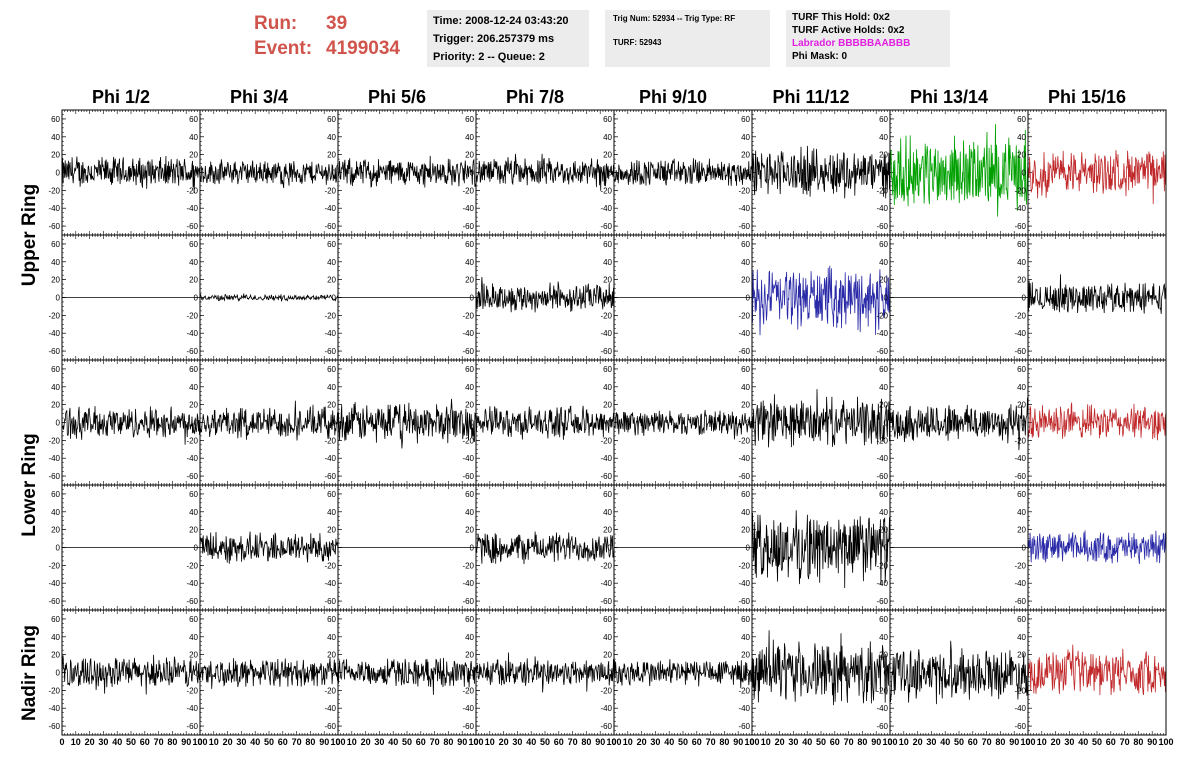 Image resolution: width=1196 pixels, height=772 pixels. I want to click on labrador-text: Labrador BBBBBAABBB, so click(851, 43).